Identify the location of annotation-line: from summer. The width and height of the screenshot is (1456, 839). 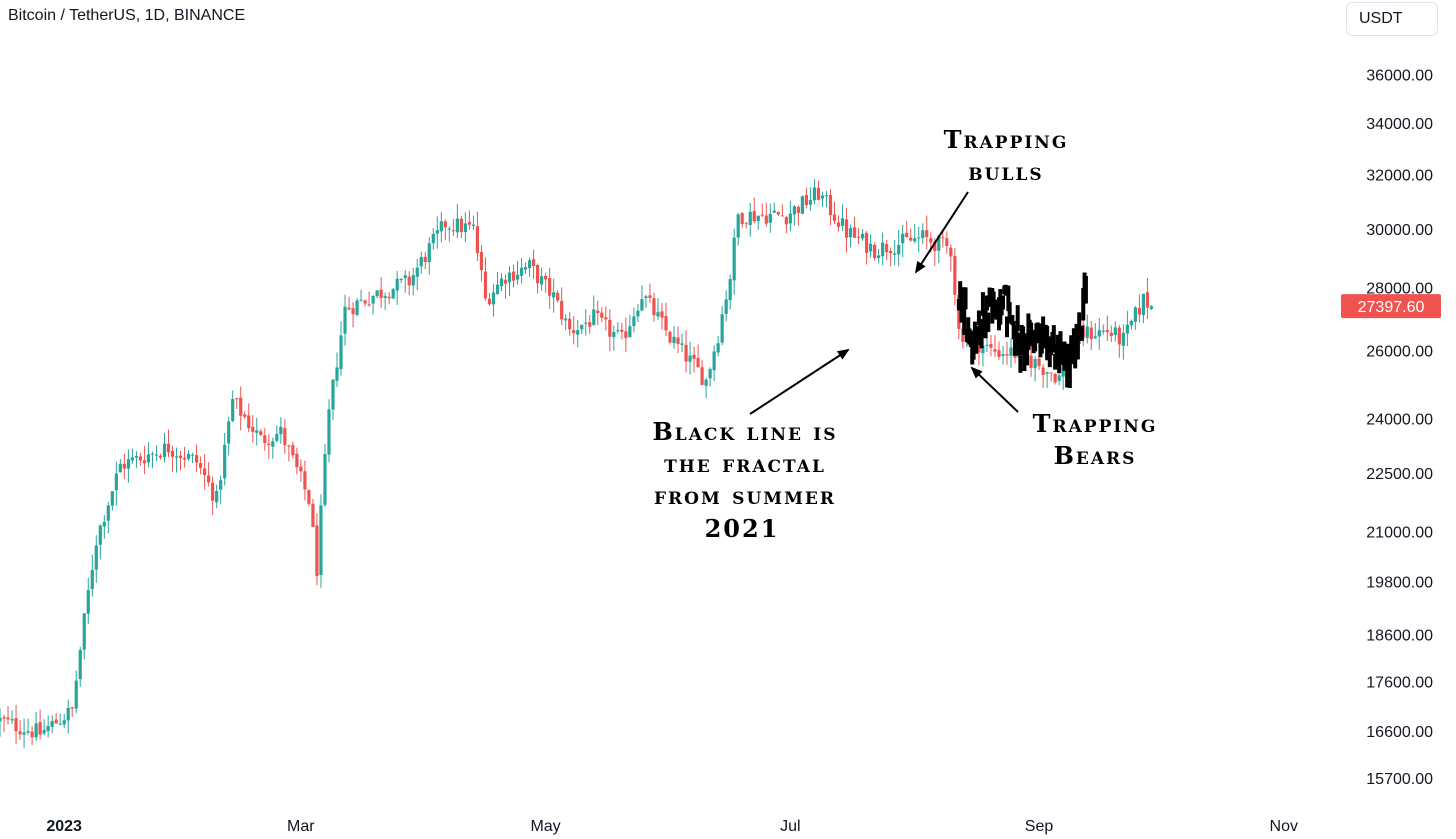
(745, 495).